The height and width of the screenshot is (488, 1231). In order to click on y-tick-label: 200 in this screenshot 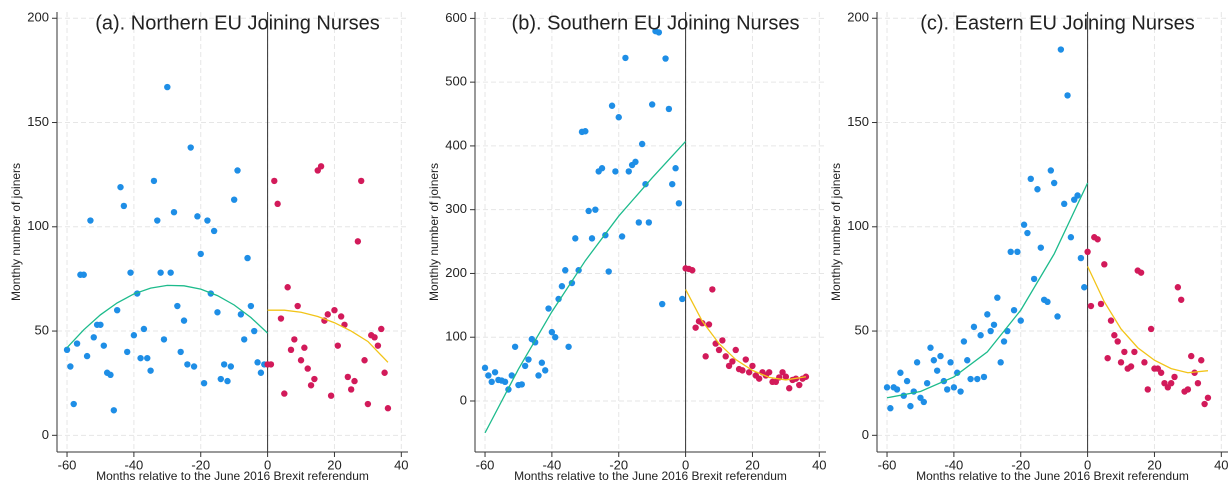, I will do `click(858, 17)`.